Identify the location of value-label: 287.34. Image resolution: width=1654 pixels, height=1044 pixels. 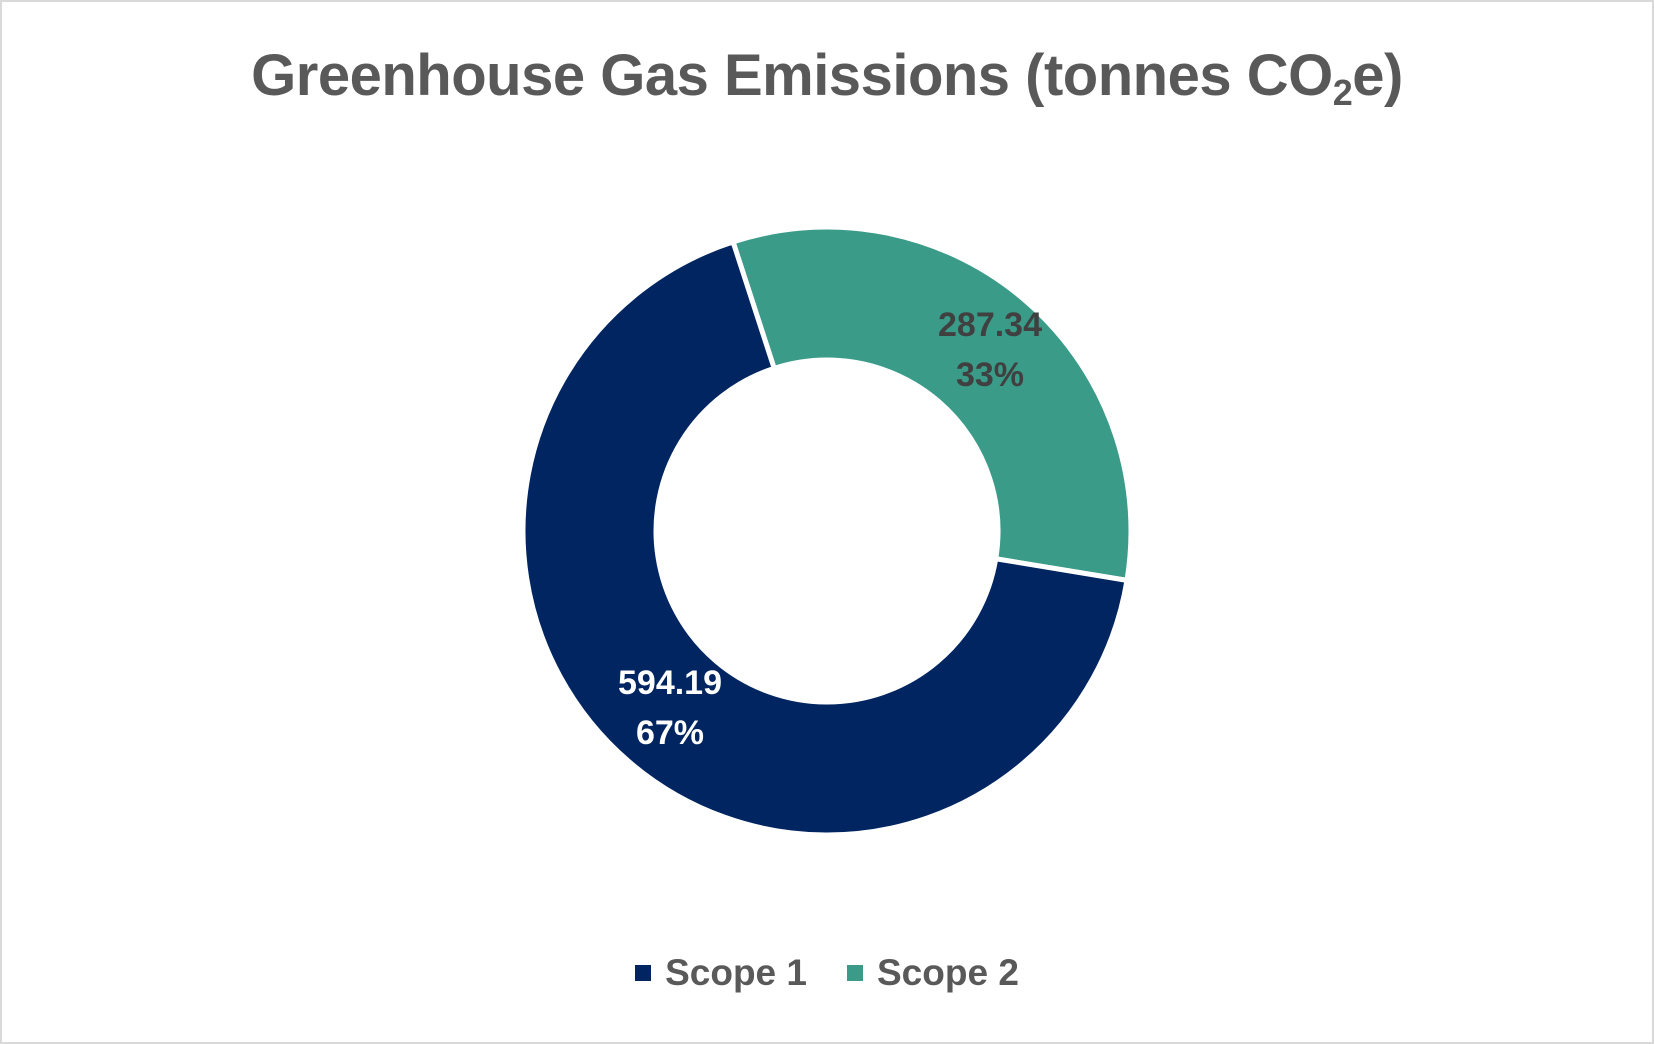
(990, 325).